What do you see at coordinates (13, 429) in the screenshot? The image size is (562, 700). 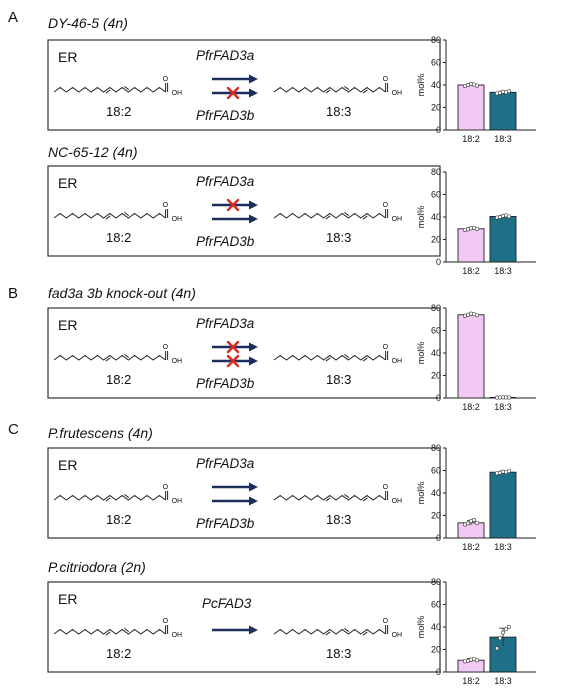 I see `panel-letter: C` at bounding box center [13, 429].